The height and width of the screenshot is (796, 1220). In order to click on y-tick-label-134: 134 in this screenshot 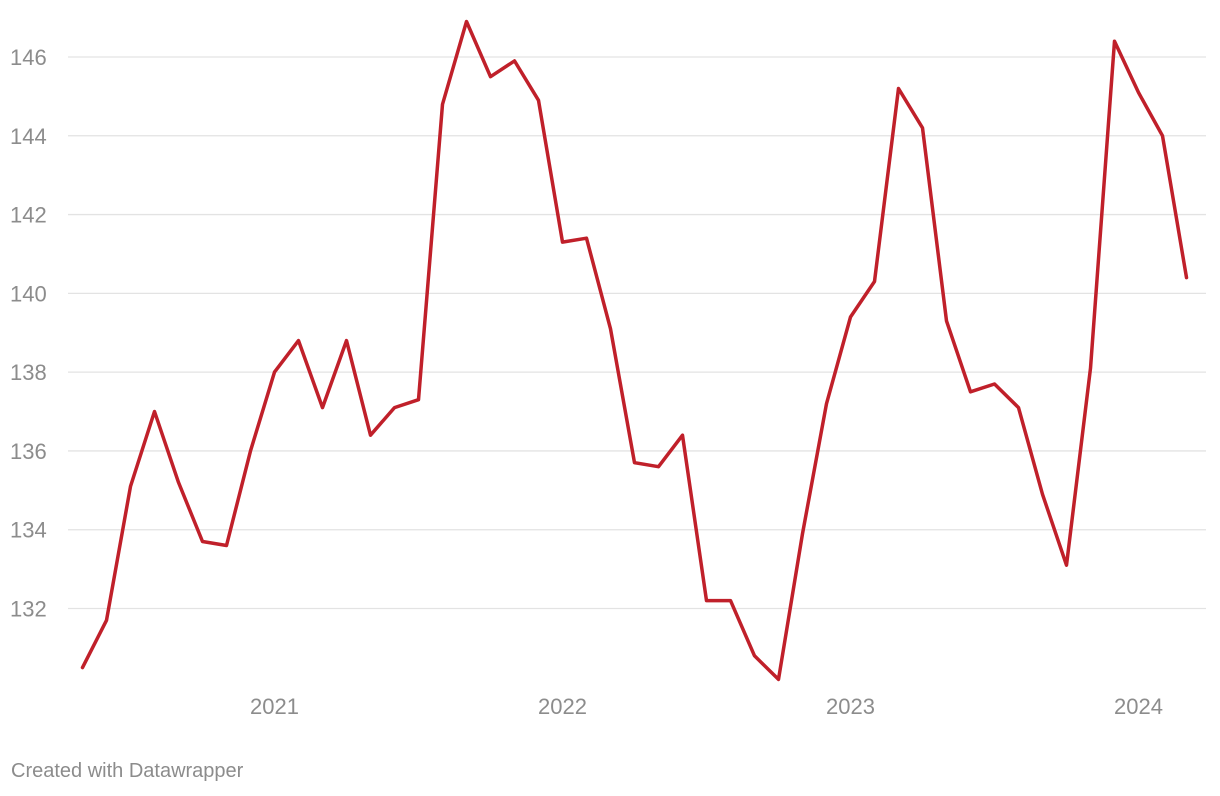, I will do `click(28, 530)`.